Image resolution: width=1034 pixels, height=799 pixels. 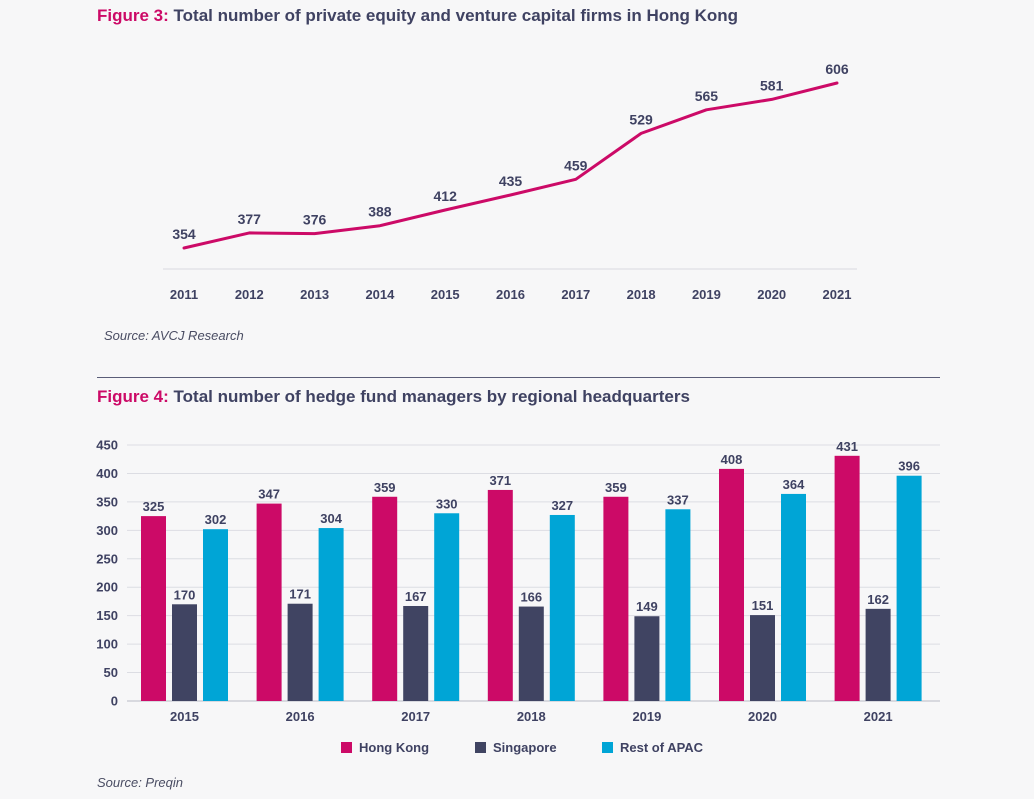 What do you see at coordinates (847, 446) in the screenshot?
I see `bar-data-label: 431` at bounding box center [847, 446].